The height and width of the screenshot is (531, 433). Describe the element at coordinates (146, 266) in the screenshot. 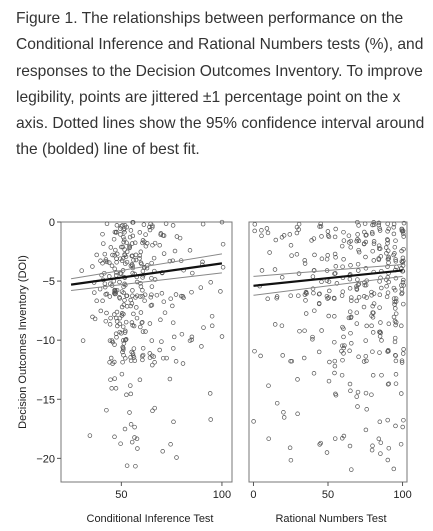

I see `ci-upper-line` at that location.